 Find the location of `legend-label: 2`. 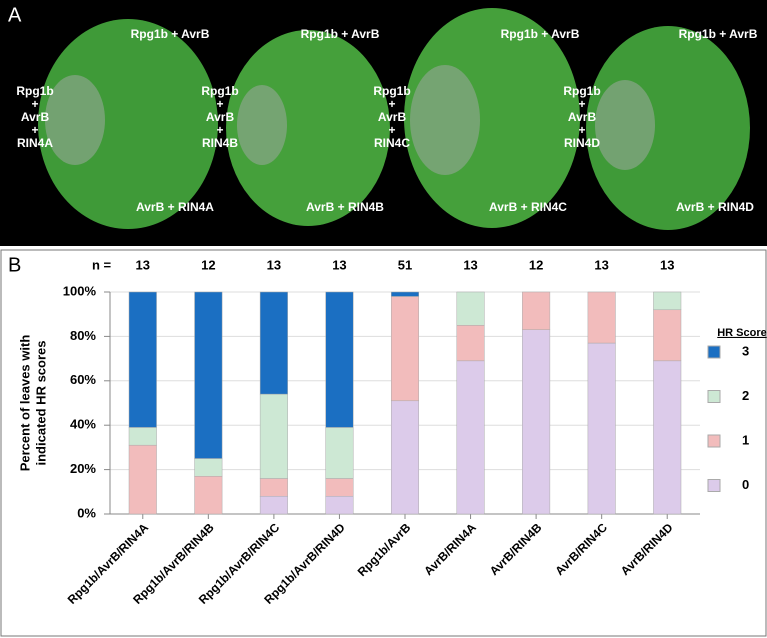

legend-label: 2 is located at coordinates (745, 395).